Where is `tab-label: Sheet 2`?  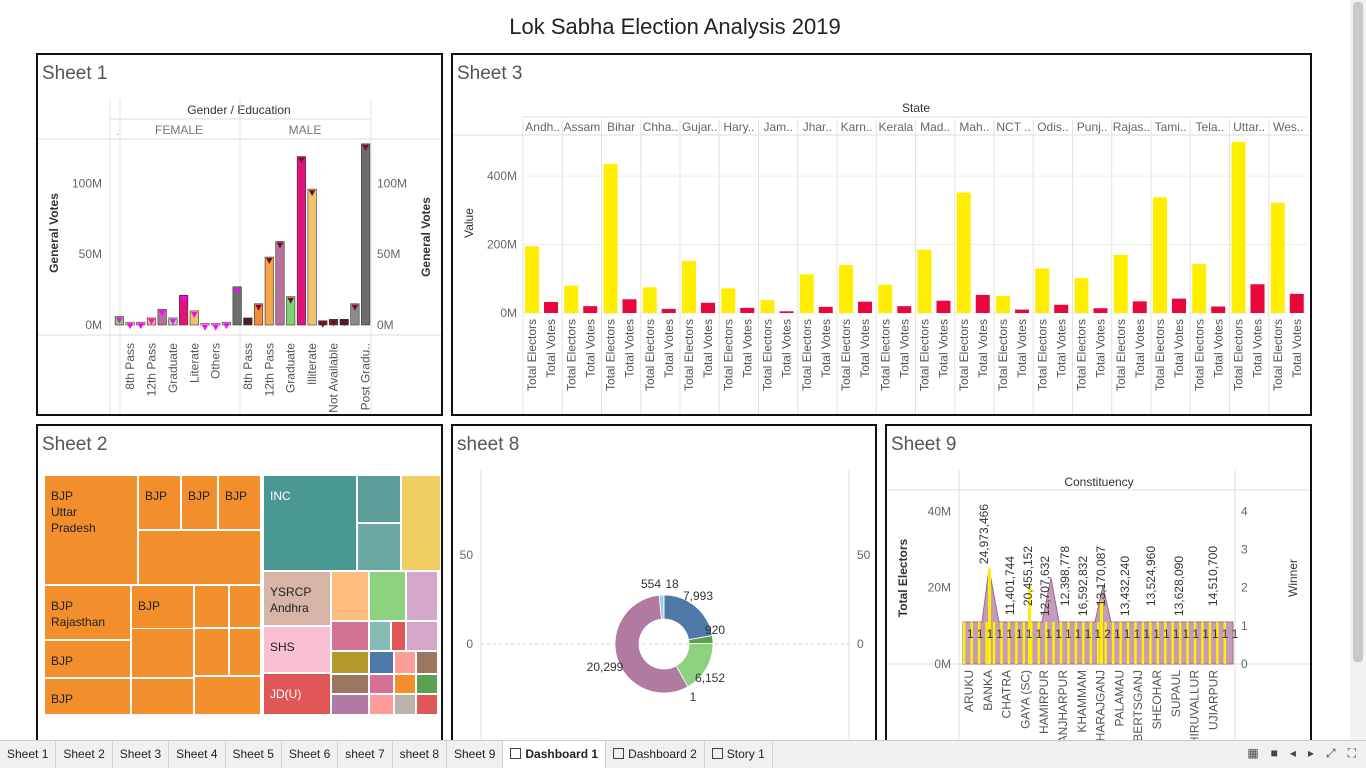
tab-label: Sheet 2 is located at coordinates (84, 754).